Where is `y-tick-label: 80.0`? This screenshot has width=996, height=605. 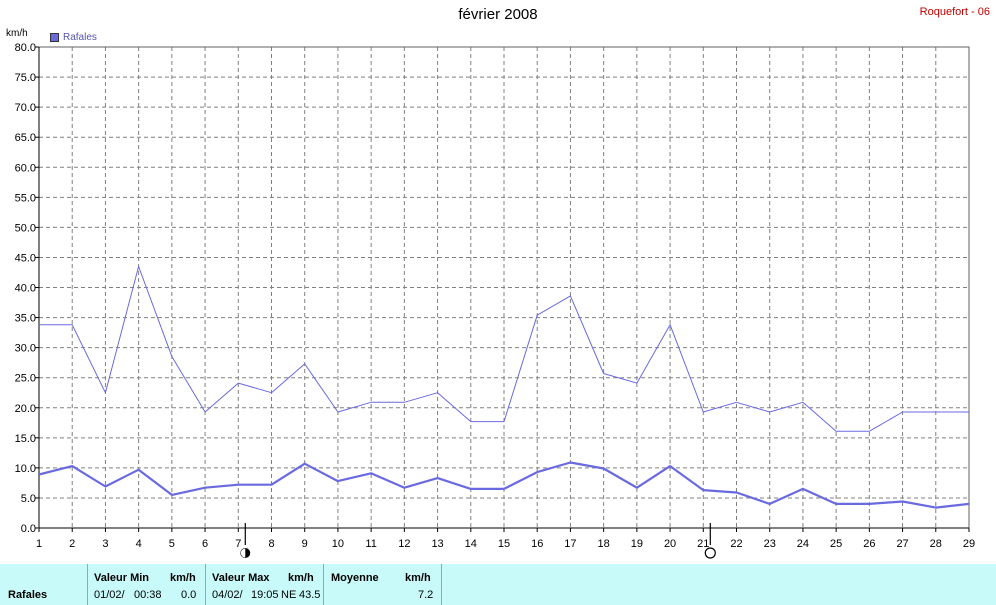
y-tick-label: 80.0 is located at coordinates (25, 48).